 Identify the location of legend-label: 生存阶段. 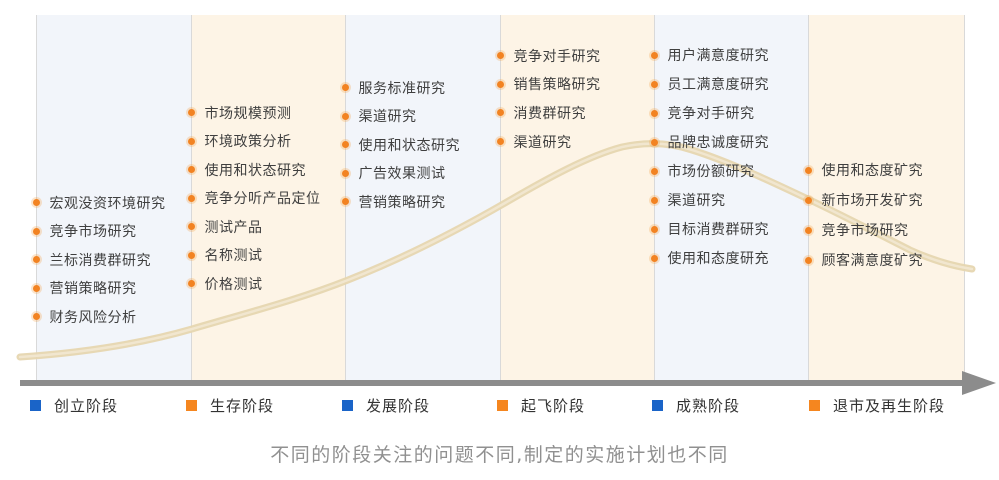
(242, 405).